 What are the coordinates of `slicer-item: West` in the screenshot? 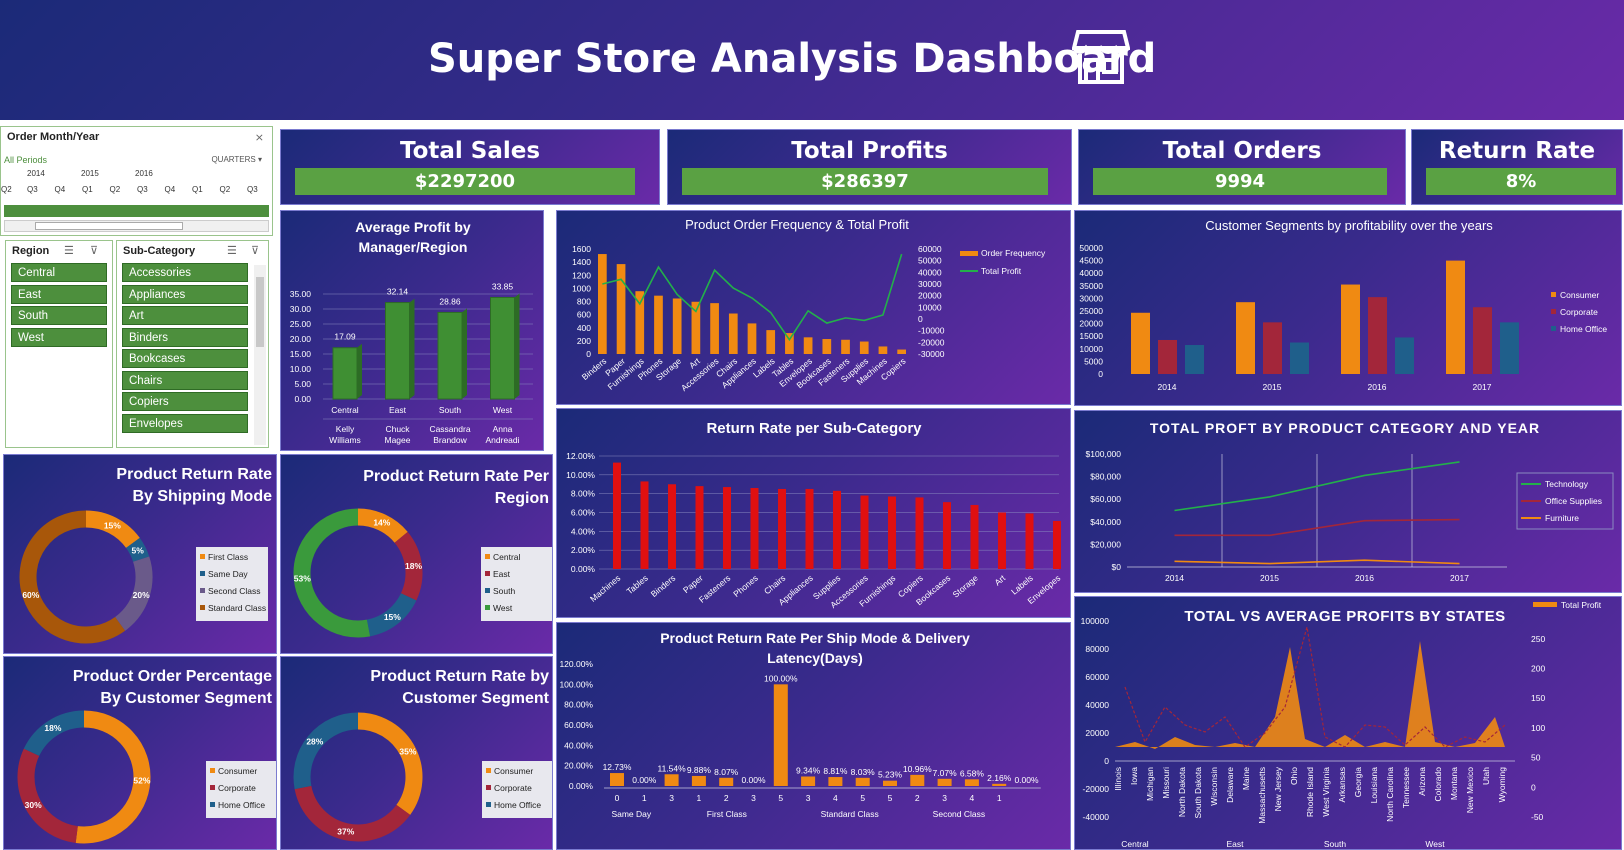 It's located at (59, 337).